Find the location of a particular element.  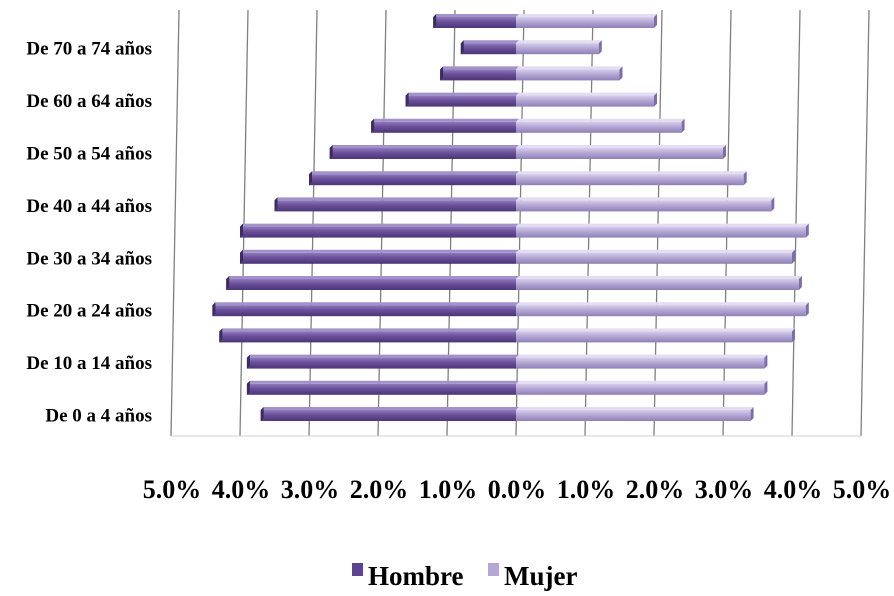

category-label: De 40 a 44 años is located at coordinates (89, 206).